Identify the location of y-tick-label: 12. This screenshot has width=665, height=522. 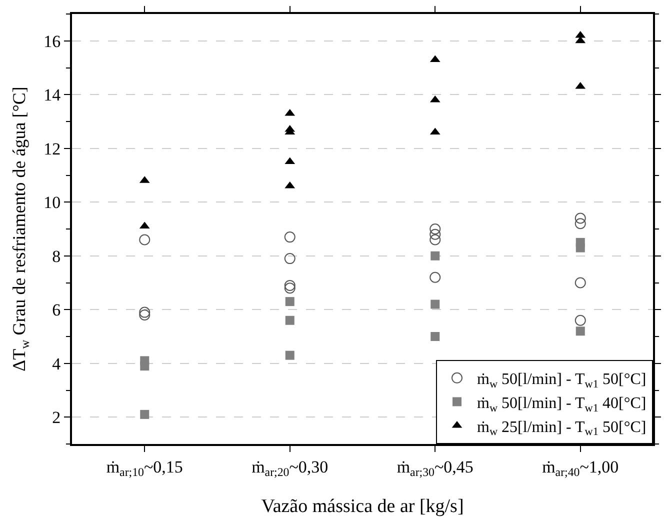
(52, 148).